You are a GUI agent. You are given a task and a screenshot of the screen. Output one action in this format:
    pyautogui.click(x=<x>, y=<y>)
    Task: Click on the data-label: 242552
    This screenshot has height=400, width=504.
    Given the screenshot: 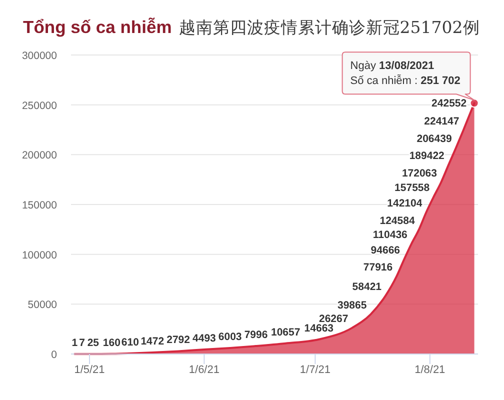 What is the action you would take?
    pyautogui.click(x=449, y=103)
    